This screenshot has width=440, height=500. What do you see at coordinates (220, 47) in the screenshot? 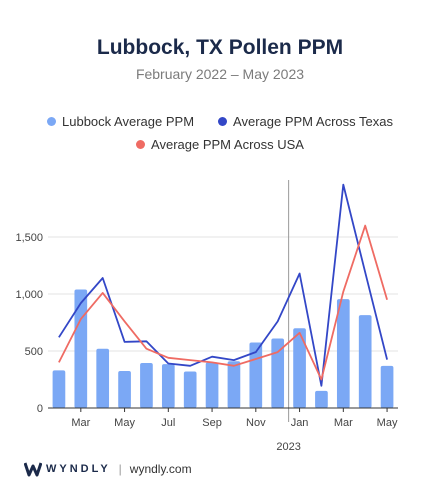
I see `chart-title: Lubbock, TX Pollen PPM` at bounding box center [220, 47].